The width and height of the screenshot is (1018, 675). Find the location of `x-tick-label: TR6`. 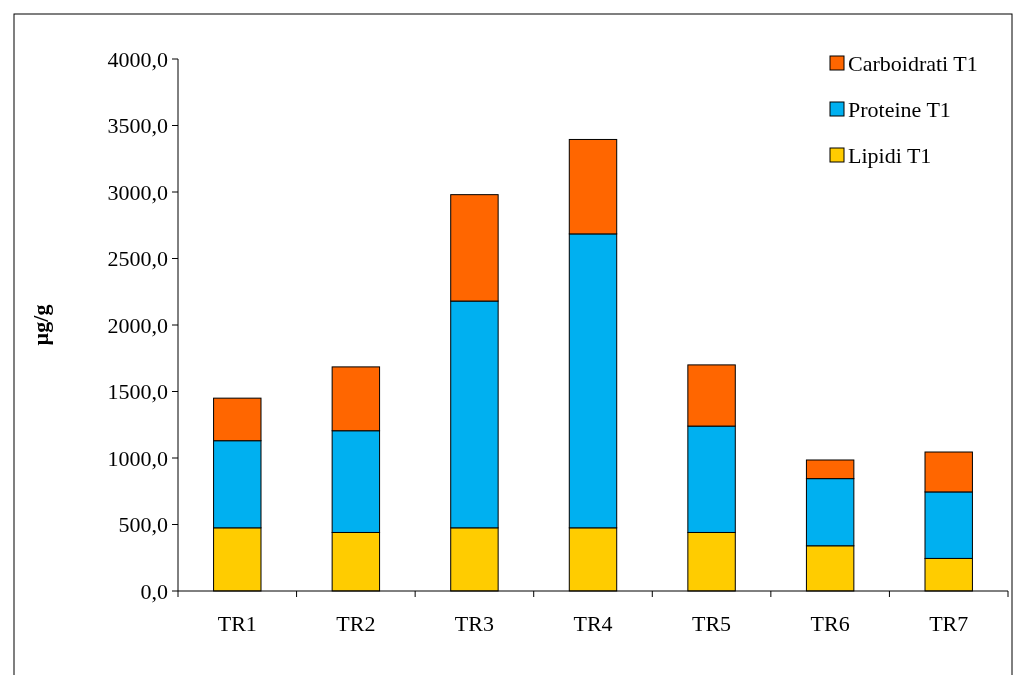

x-tick-label: TR6 is located at coordinates (830, 623).